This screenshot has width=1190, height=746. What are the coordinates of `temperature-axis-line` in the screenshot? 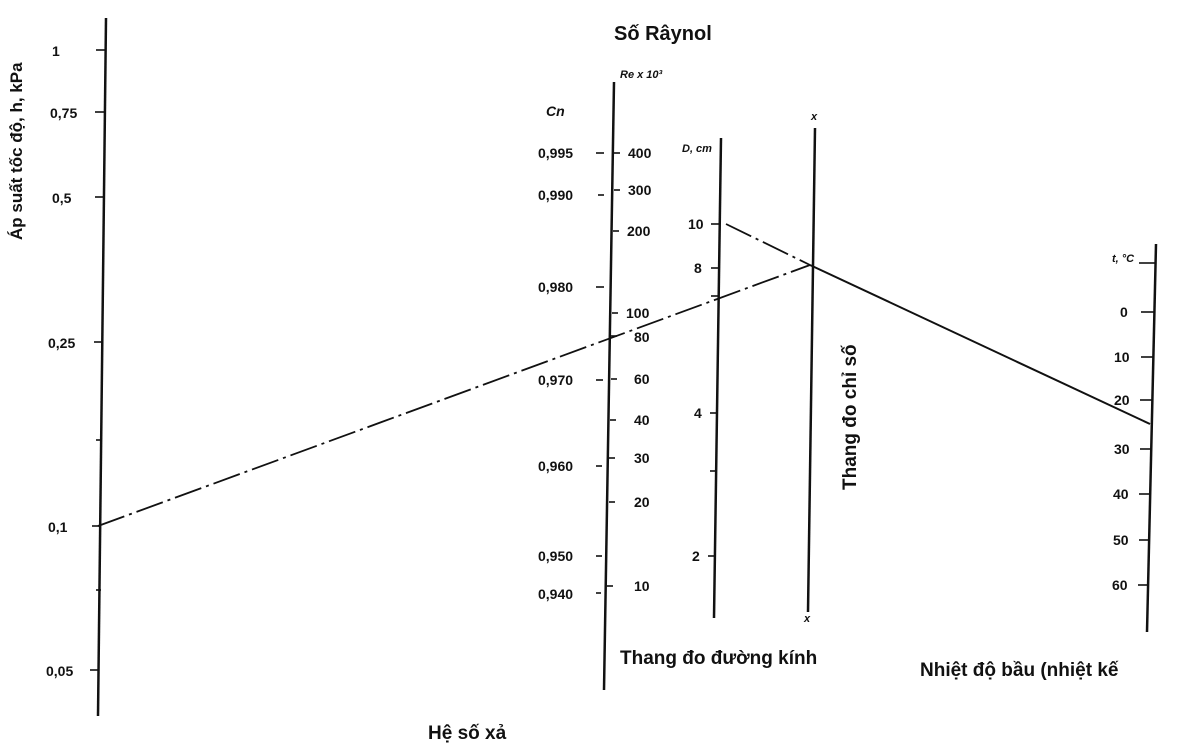 It's located at (1151, 438).